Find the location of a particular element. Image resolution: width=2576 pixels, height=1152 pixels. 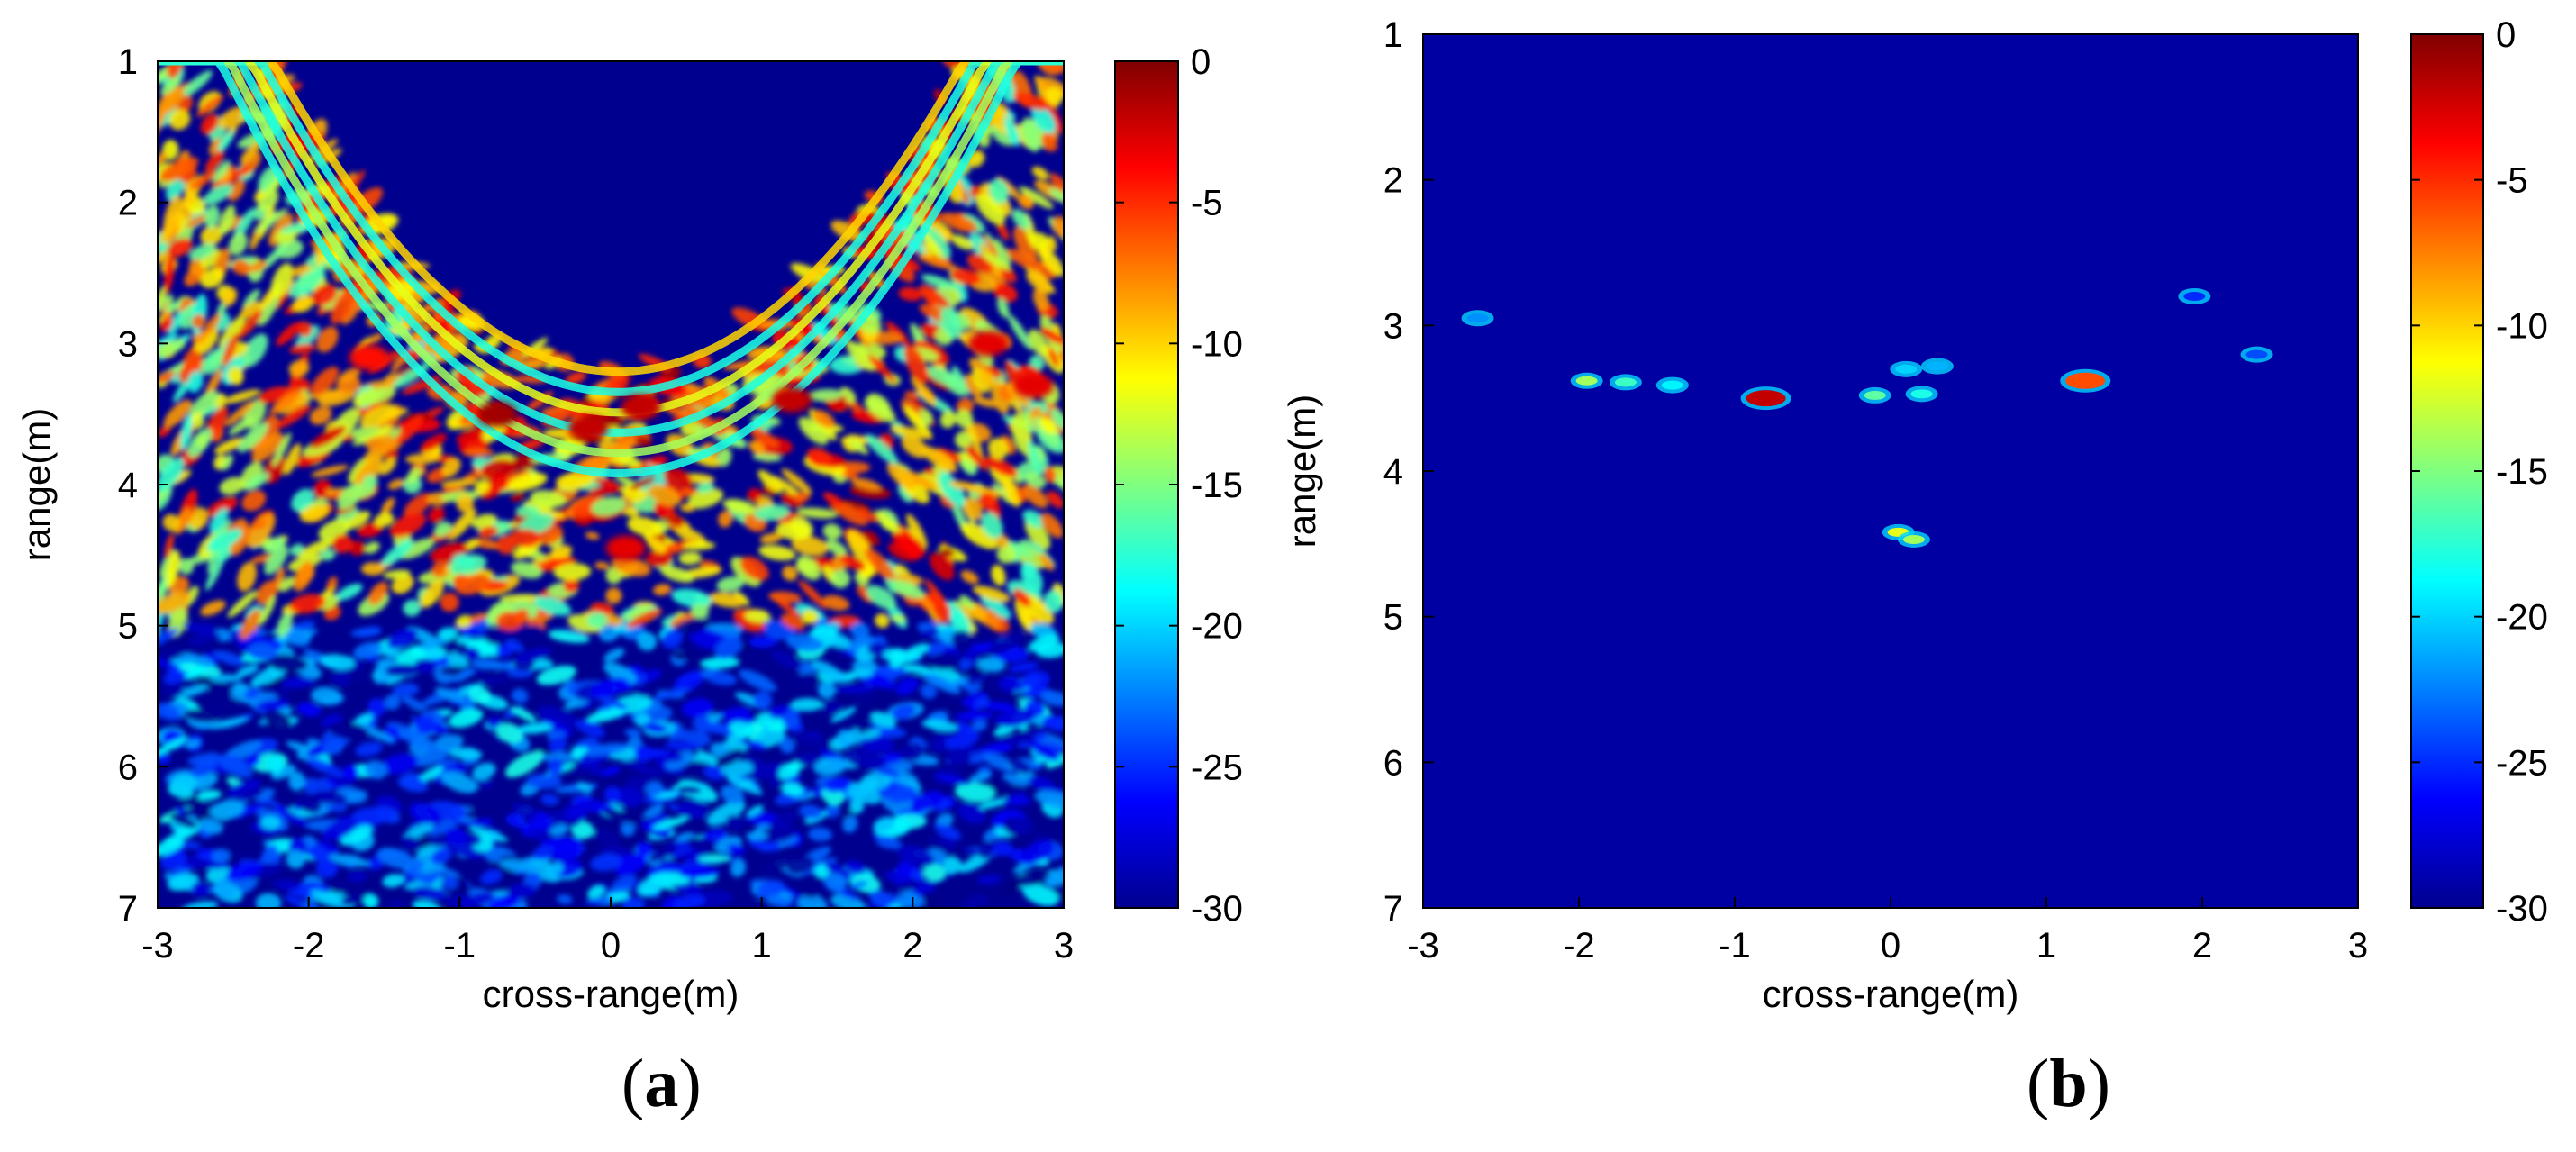

x-tick-label: 3 is located at coordinates (1064, 946).